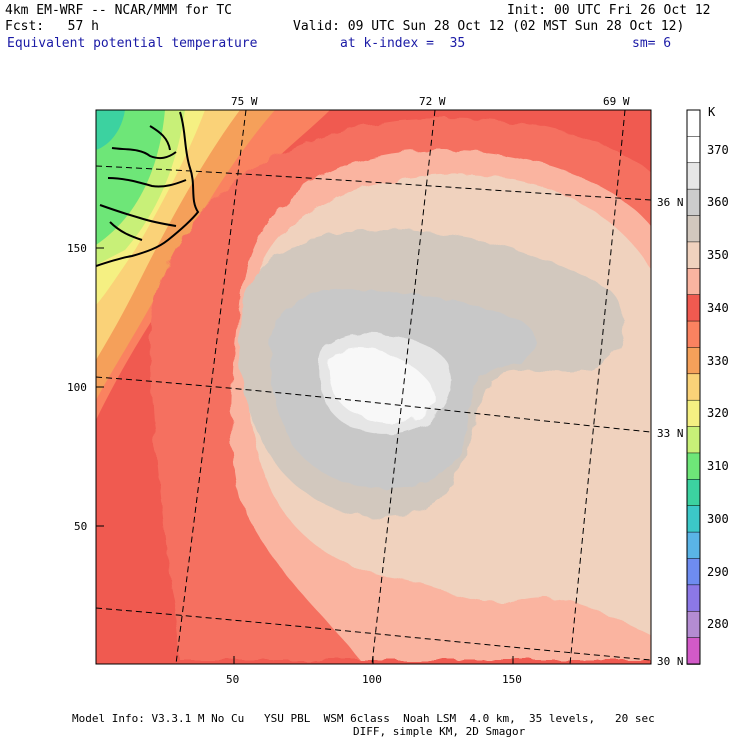 This screenshot has height=740, width=740. What do you see at coordinates (670, 202) in the screenshot?
I see `lat-label: 36 N` at bounding box center [670, 202].